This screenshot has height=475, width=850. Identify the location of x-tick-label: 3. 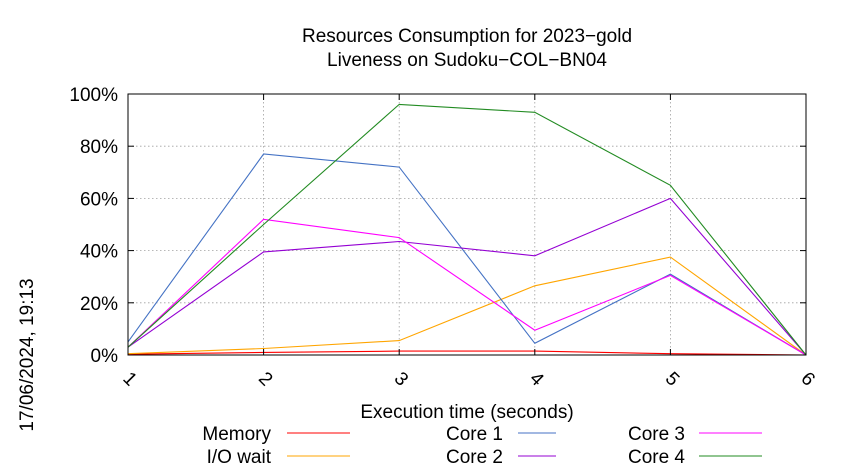
(401, 379).